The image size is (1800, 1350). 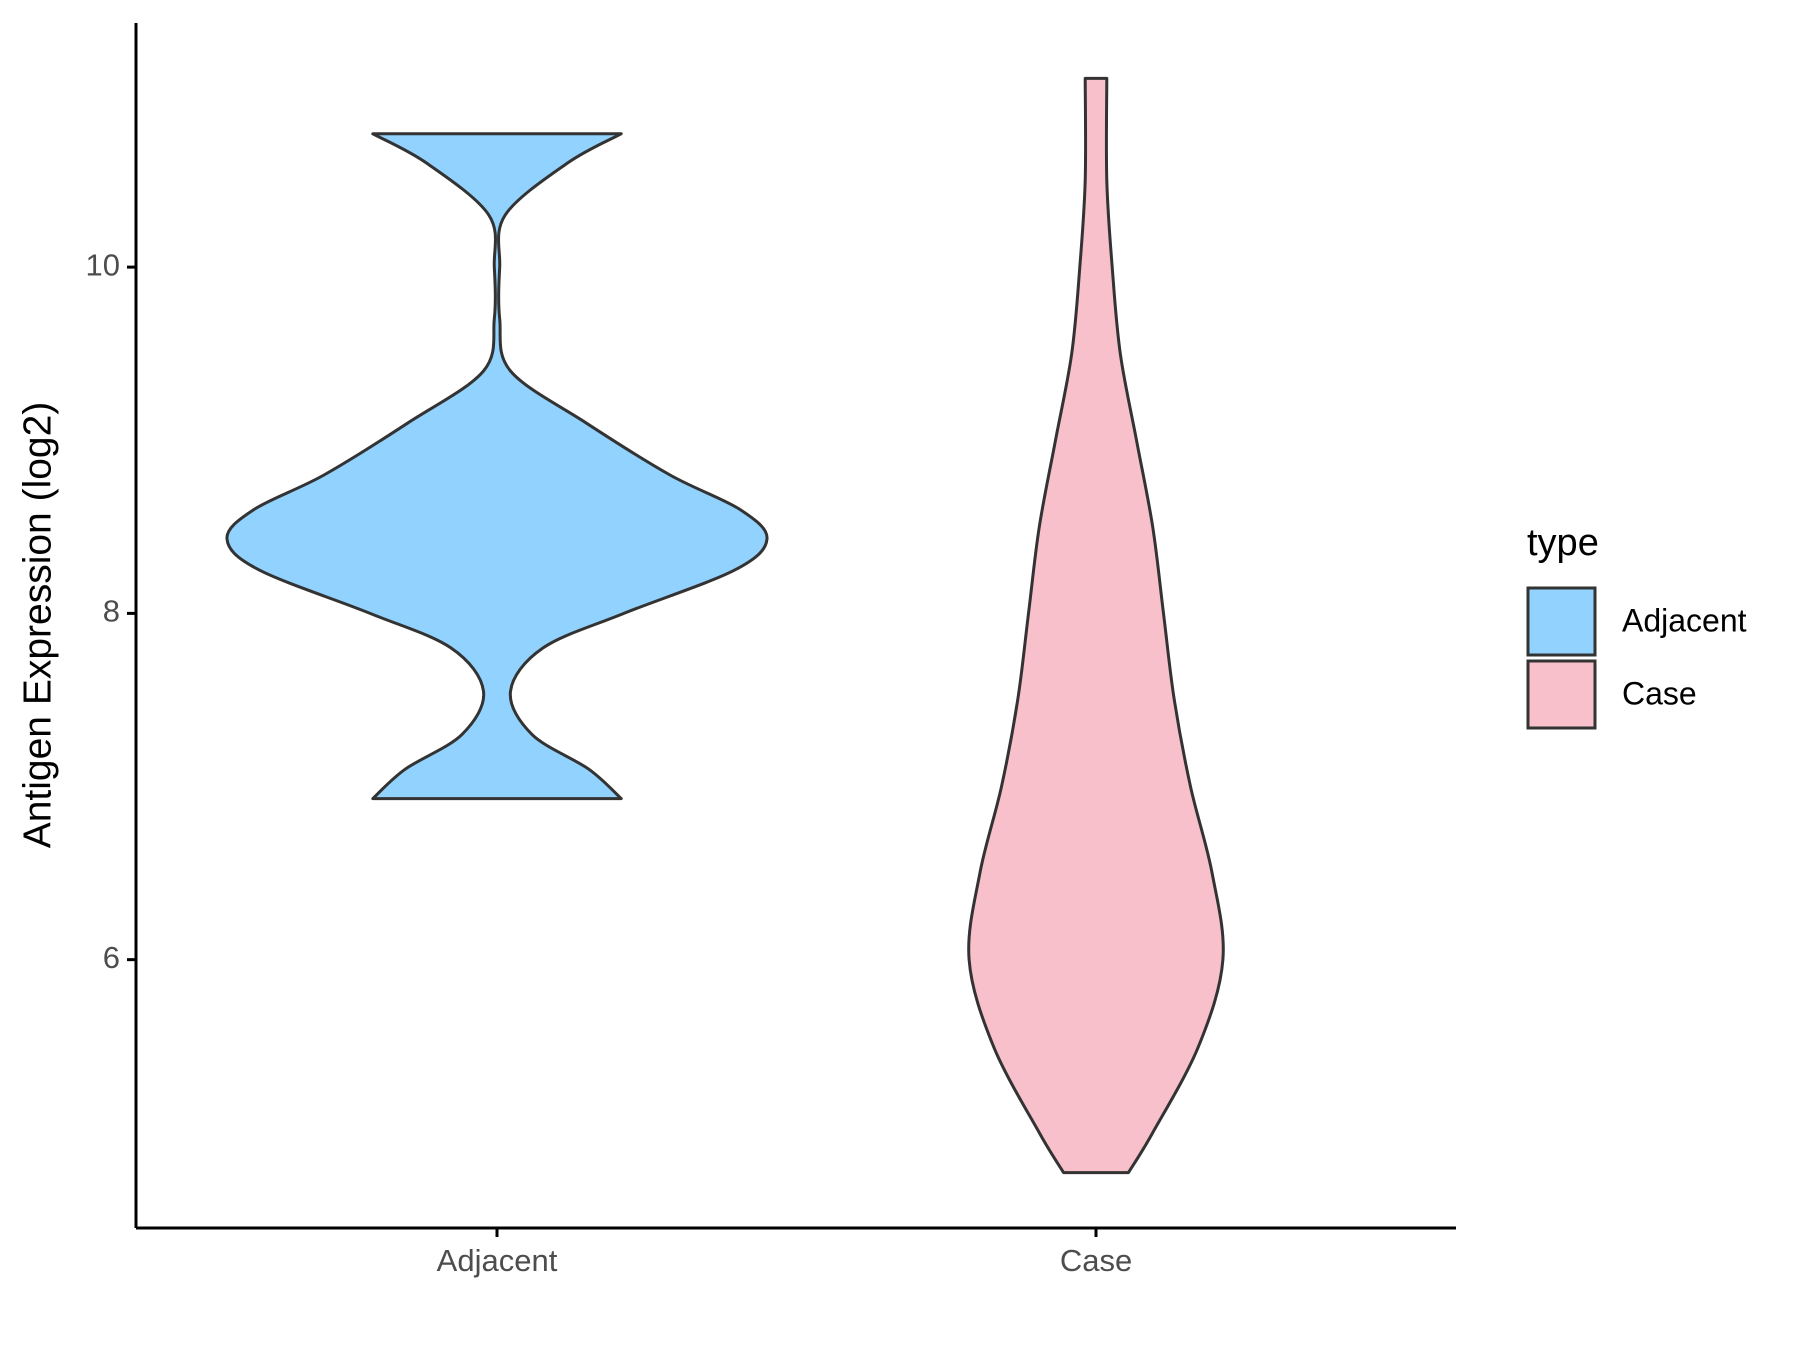 What do you see at coordinates (1659, 693) in the screenshot?
I see `legend-label: Case` at bounding box center [1659, 693].